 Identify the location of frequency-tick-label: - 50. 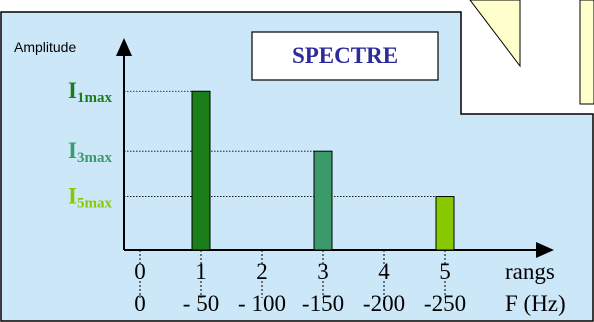
(201, 303).